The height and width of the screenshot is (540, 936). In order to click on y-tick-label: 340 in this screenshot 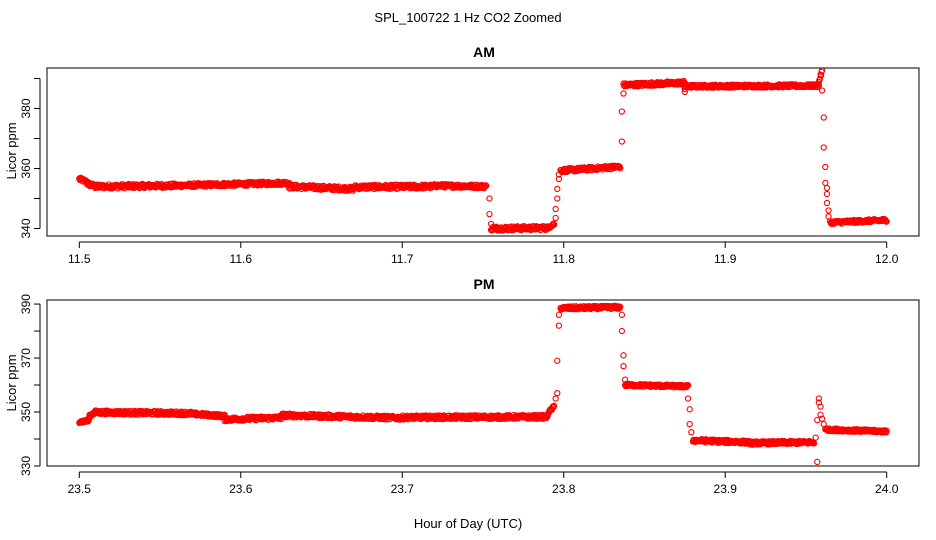, I will do `click(26, 228)`.